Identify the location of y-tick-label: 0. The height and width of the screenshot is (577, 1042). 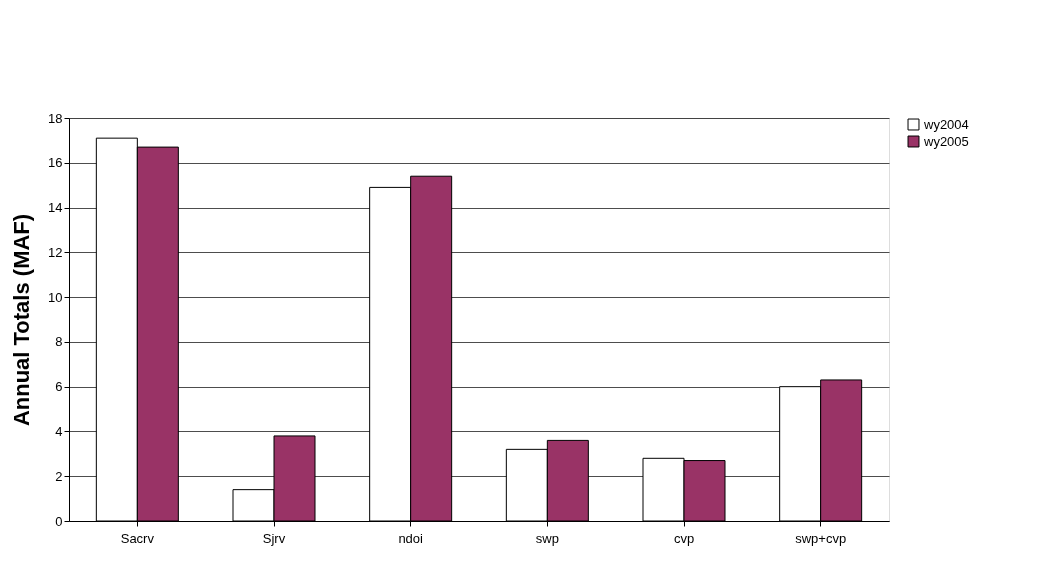
(59, 521).